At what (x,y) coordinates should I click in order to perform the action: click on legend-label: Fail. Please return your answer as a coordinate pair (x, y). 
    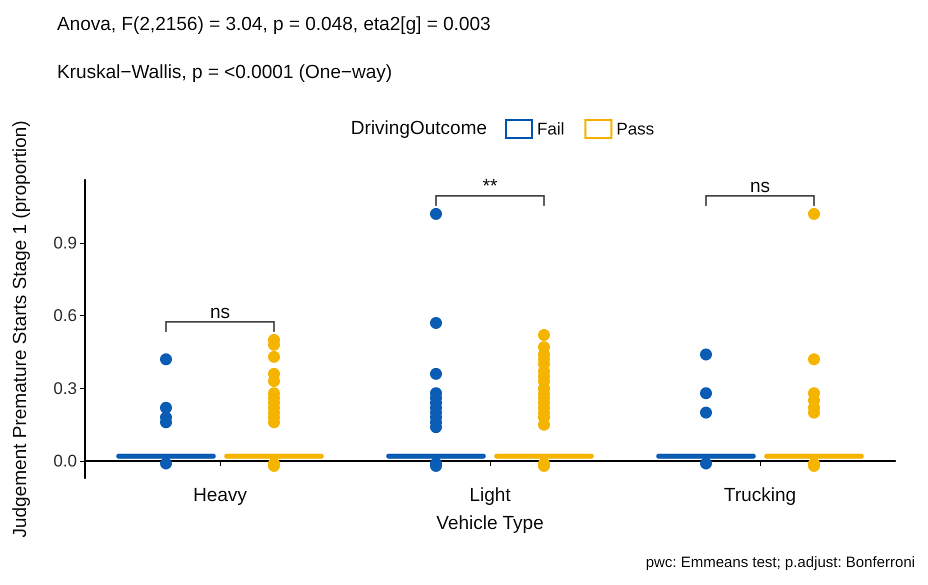
    Looking at the image, I should click on (550, 129).